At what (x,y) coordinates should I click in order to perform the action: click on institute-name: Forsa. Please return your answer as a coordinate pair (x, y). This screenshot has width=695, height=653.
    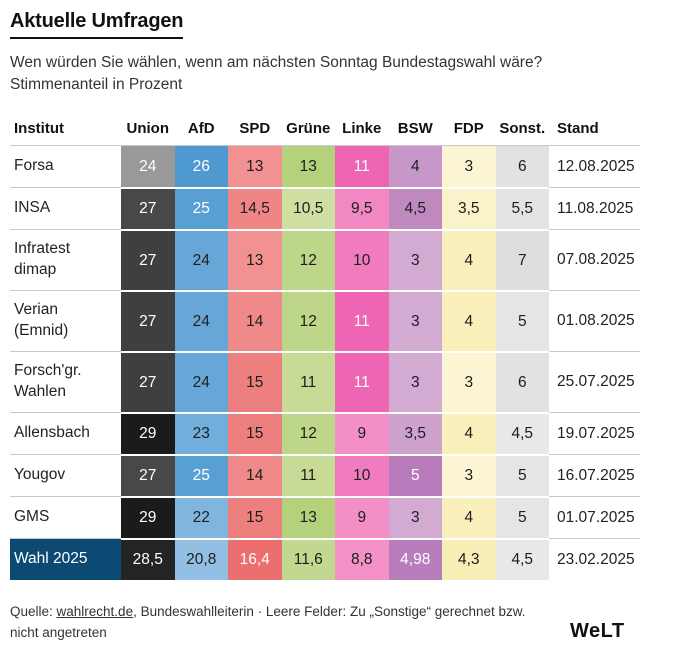
    Looking at the image, I should click on (65, 166).